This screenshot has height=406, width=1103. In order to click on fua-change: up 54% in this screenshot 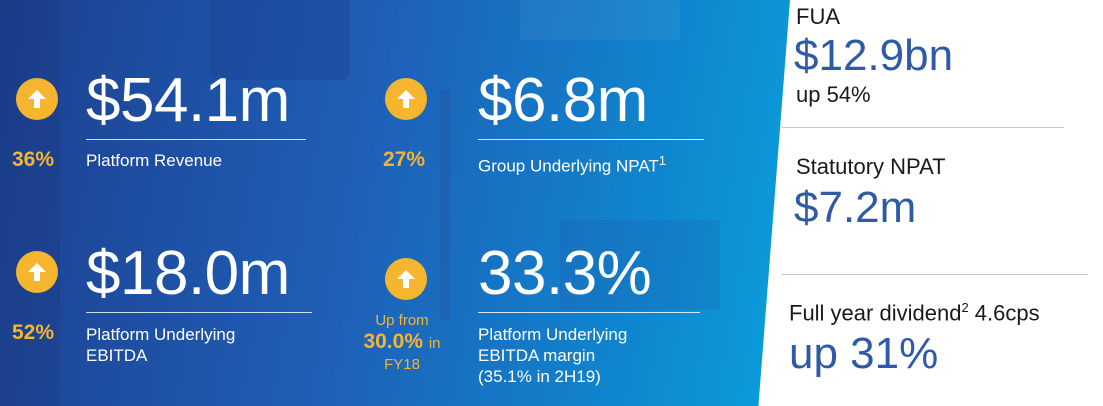, I will do `click(833, 94)`.